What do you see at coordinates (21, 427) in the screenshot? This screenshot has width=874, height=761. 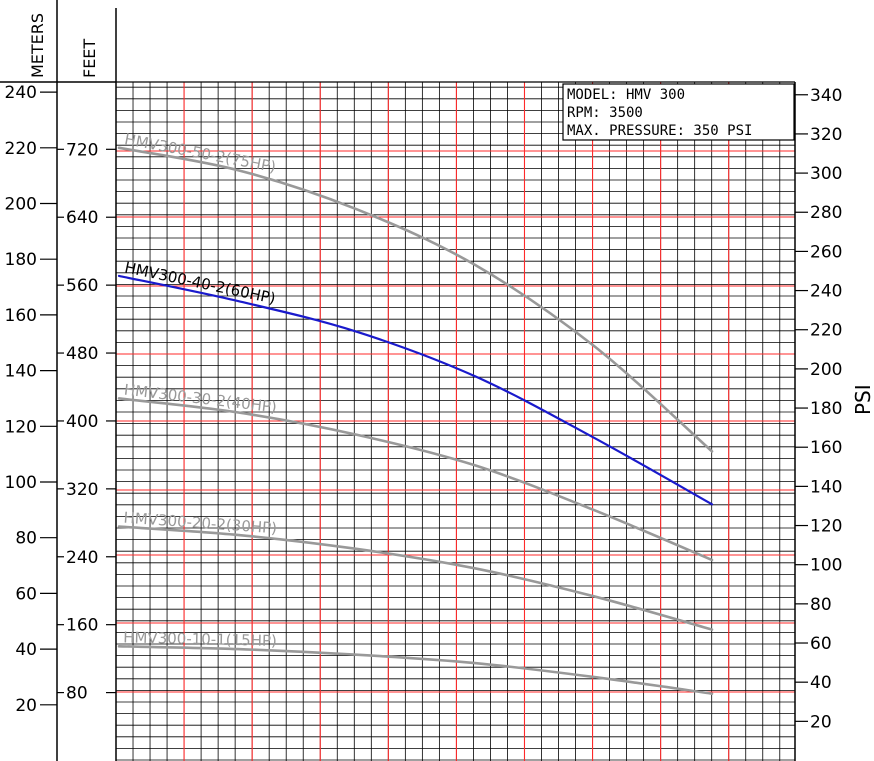 I see `meters-tick-label: 120` at bounding box center [21, 427].